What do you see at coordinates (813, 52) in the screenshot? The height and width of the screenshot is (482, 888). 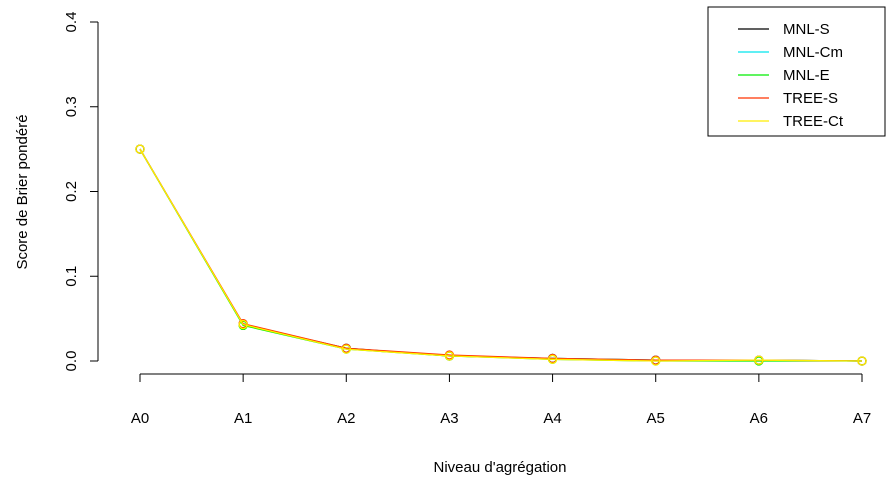 I see `legend-label: MNL-Cm` at bounding box center [813, 52].